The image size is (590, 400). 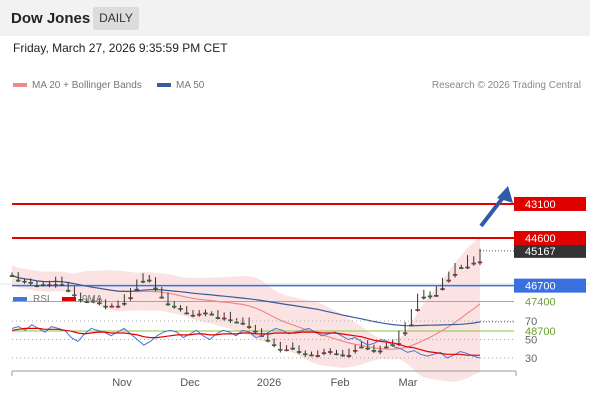 What do you see at coordinates (540, 239) in the screenshot?
I see `level-label-44600: 44600` at bounding box center [540, 239].